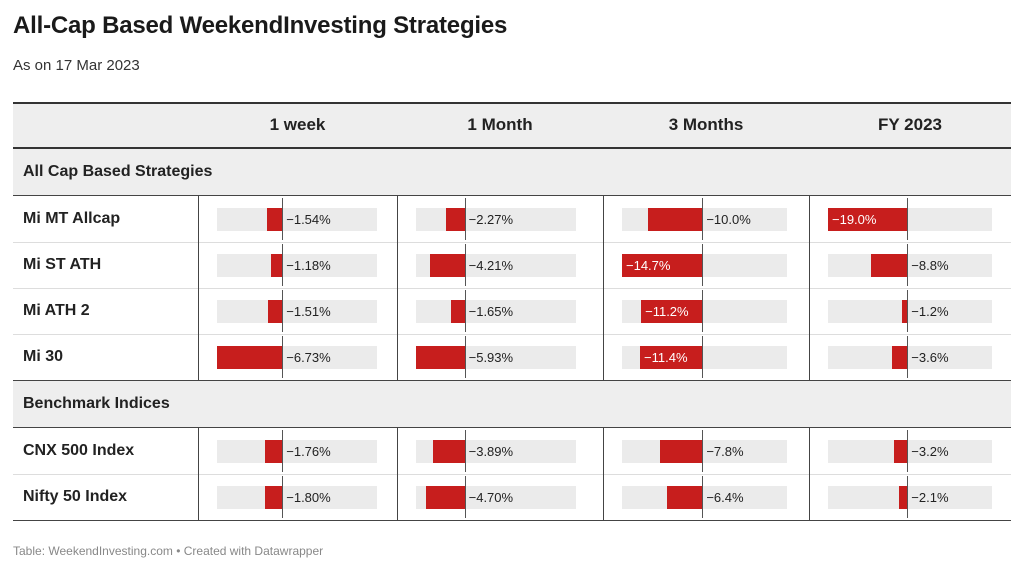 This screenshot has width=1024, height=572. I want to click on data-label: −14.7%, so click(648, 265).